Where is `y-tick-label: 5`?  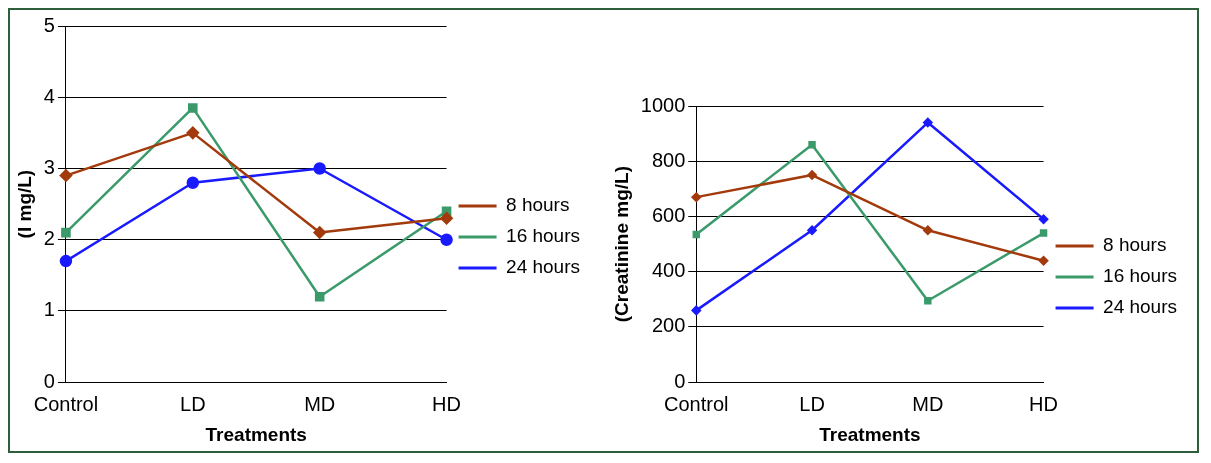
y-tick-label: 5 is located at coordinates (49, 24).